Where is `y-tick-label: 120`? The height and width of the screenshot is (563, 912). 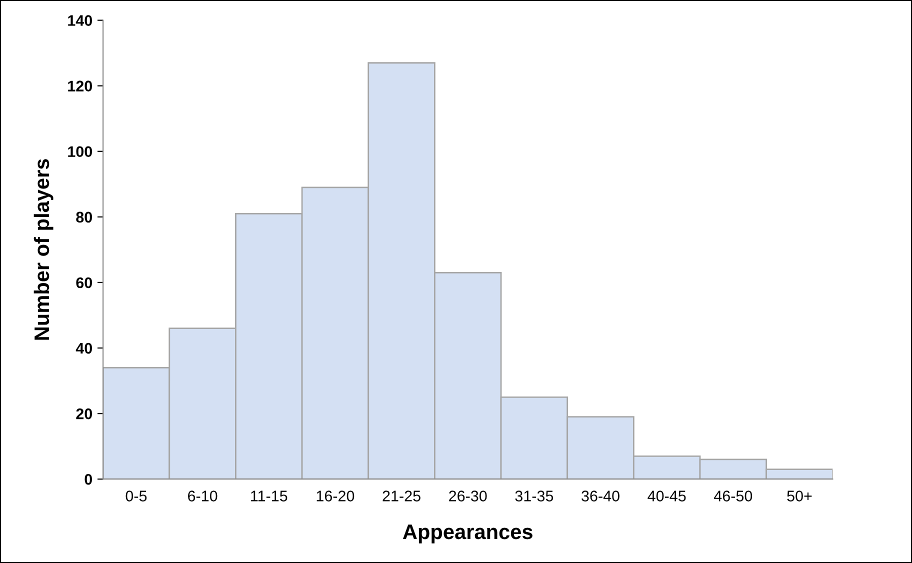 y-tick-label: 120 is located at coordinates (80, 86).